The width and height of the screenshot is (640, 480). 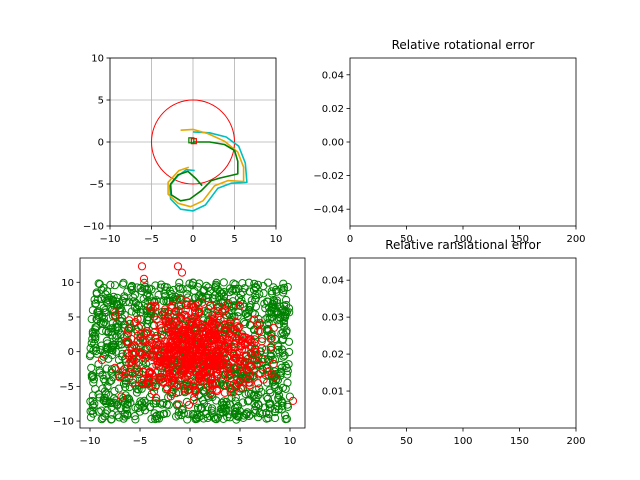 What do you see at coordinates (350, 441) in the screenshot?
I see `x-tick-label: 0` at bounding box center [350, 441].